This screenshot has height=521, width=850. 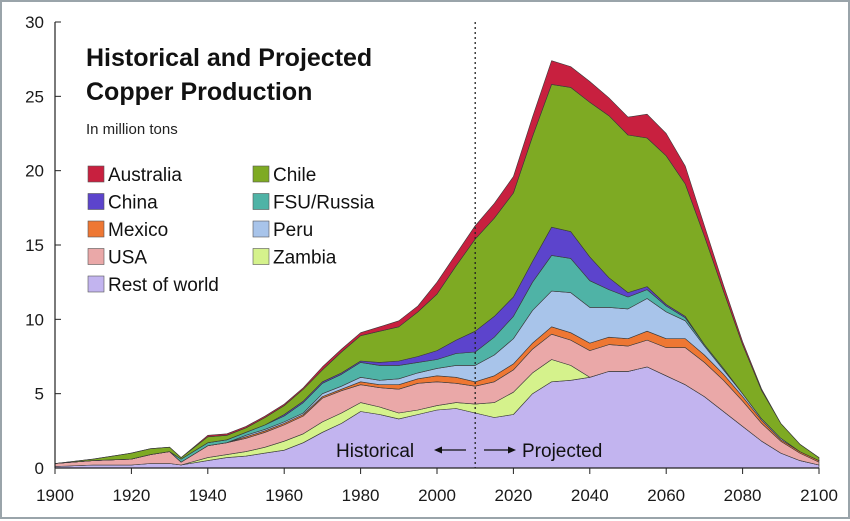 What do you see at coordinates (127, 258) in the screenshot?
I see `legend-label: USA` at bounding box center [127, 258].